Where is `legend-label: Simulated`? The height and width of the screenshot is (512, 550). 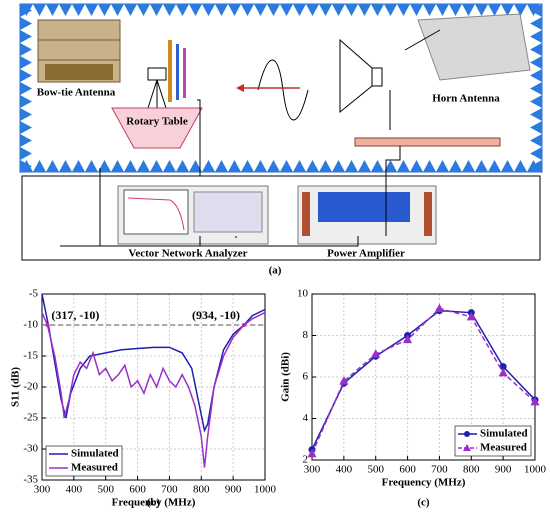
legend-label: Simulated is located at coordinates (95, 454).